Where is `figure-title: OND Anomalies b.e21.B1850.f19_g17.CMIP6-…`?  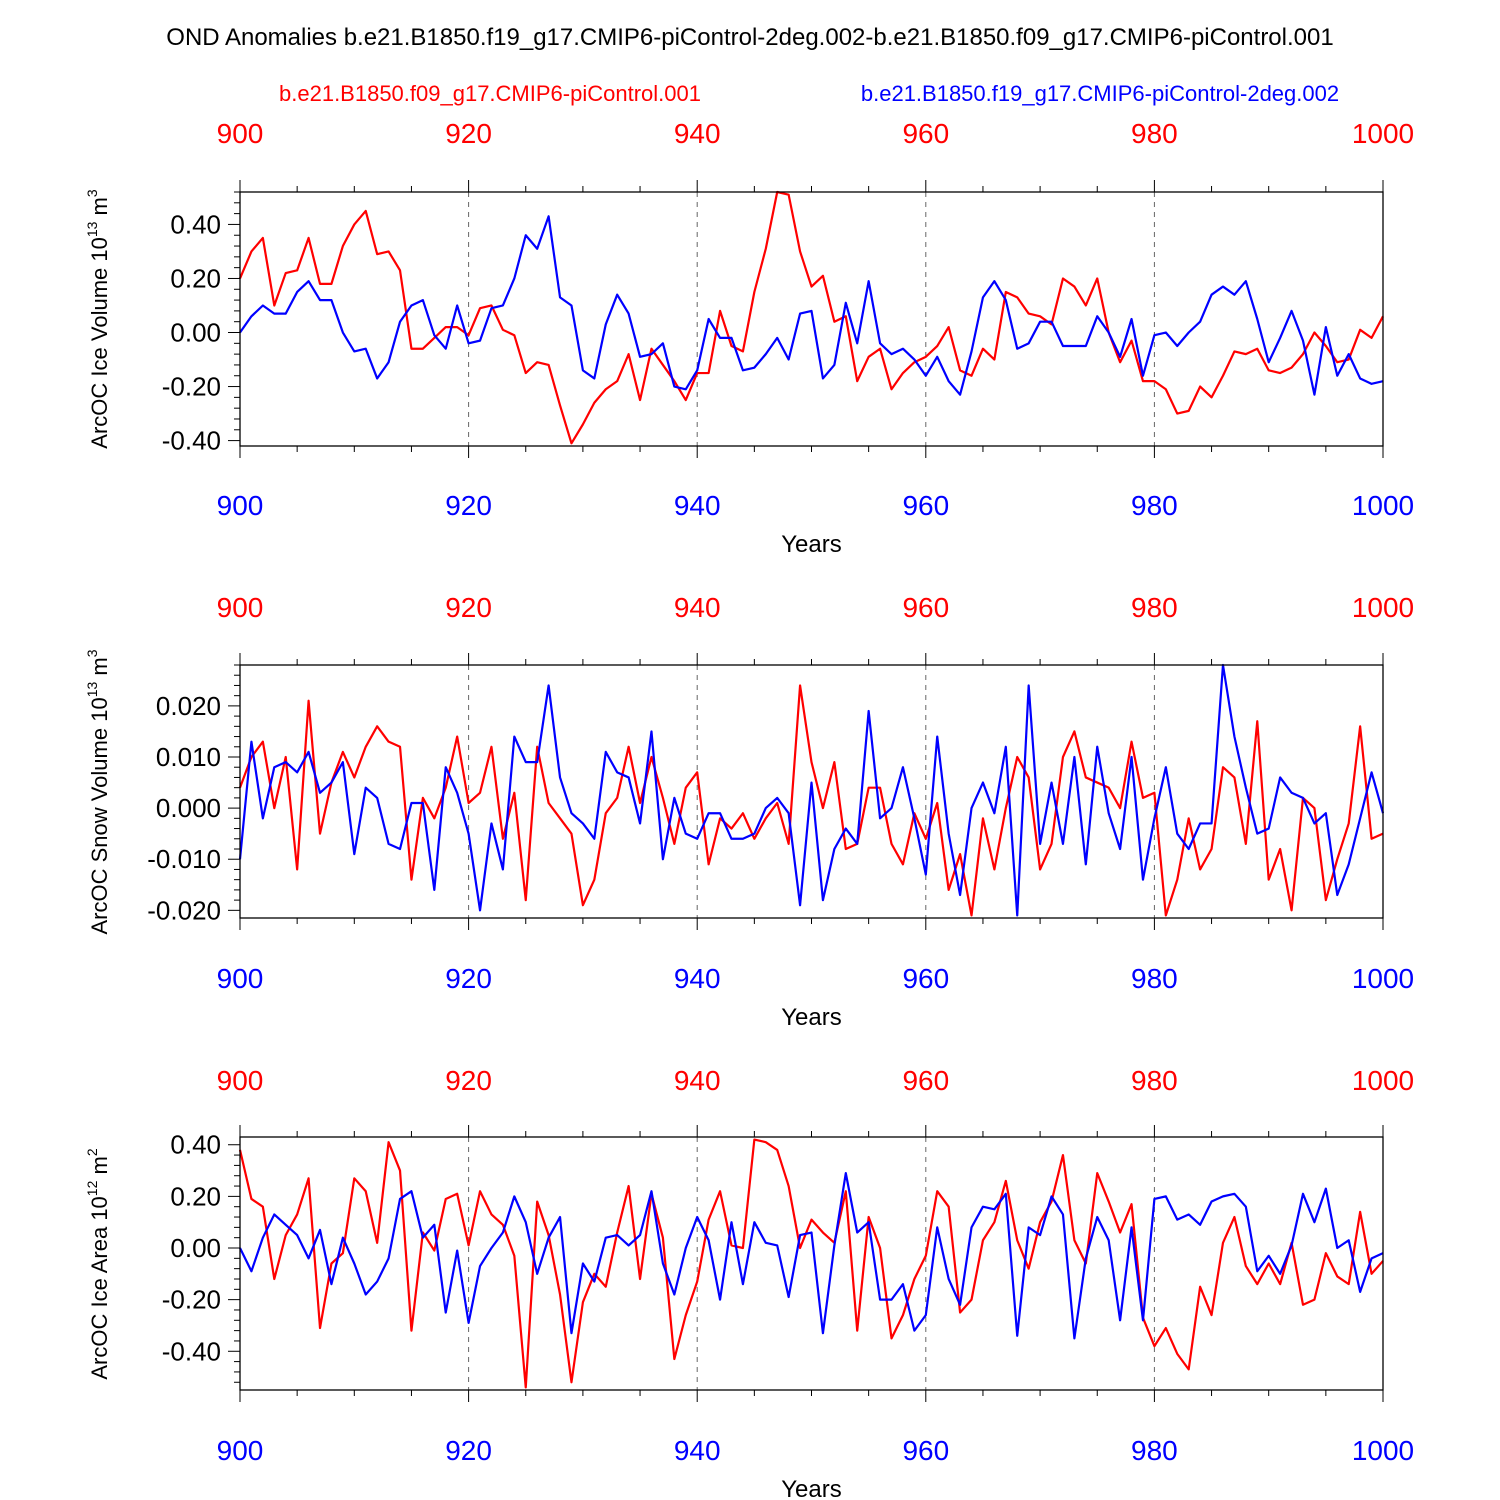
figure-title: OND Anomalies b.e21.B1850.f19_g17.CMIP6-… is located at coordinates (749, 37).